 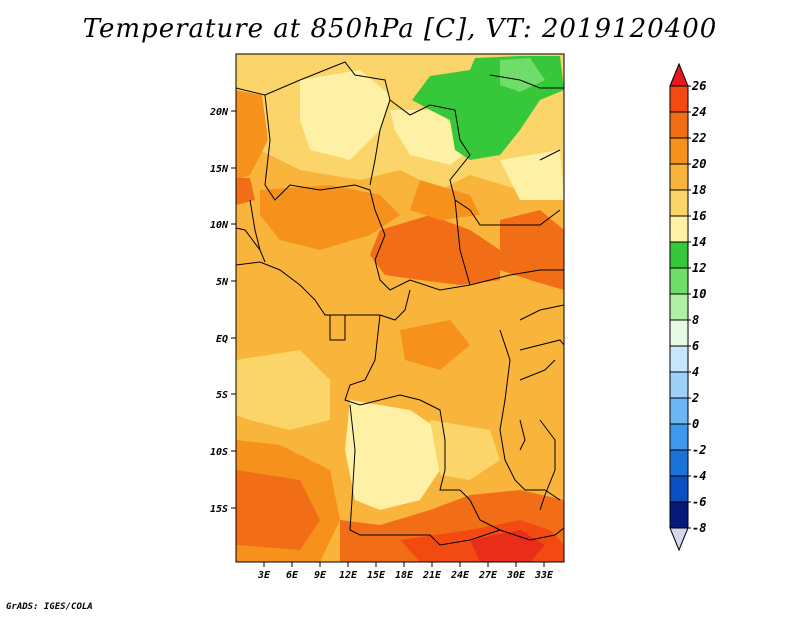 What do you see at coordinates (49, 607) in the screenshot?
I see `grads-credit: GrADS: IGES/COLA` at bounding box center [49, 607].